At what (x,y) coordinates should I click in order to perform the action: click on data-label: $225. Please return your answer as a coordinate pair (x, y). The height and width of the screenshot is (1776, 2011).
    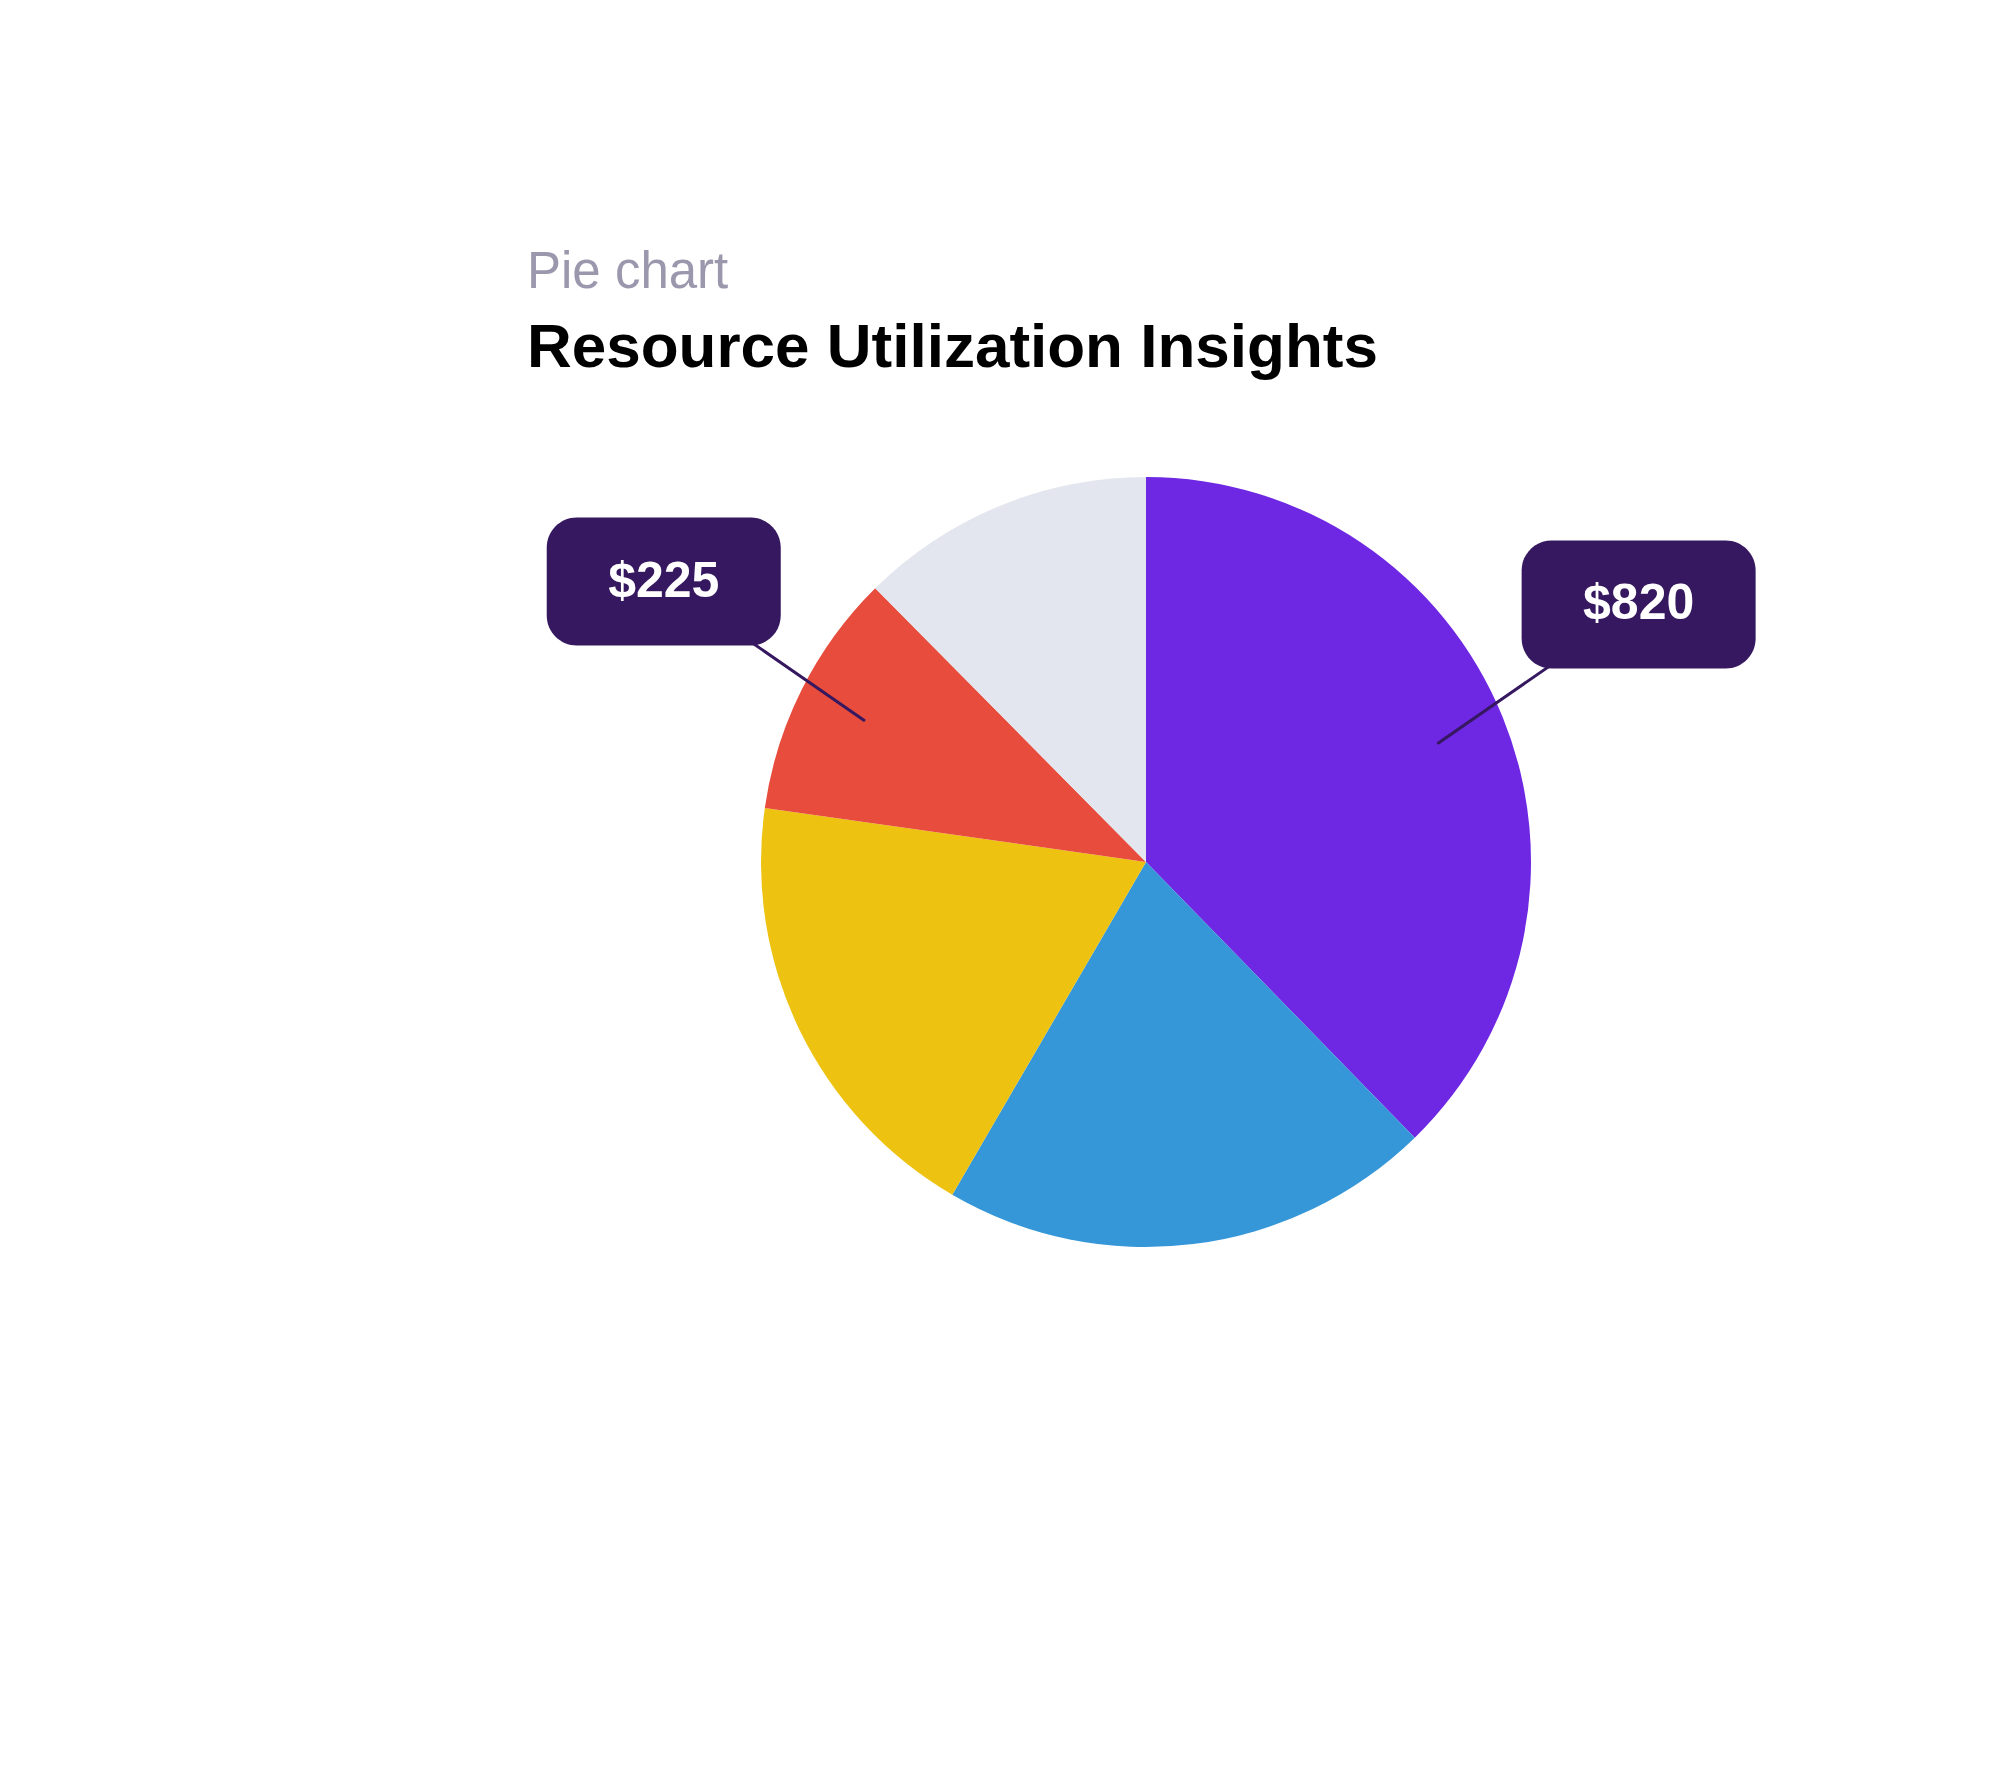
    Looking at the image, I should click on (664, 579).